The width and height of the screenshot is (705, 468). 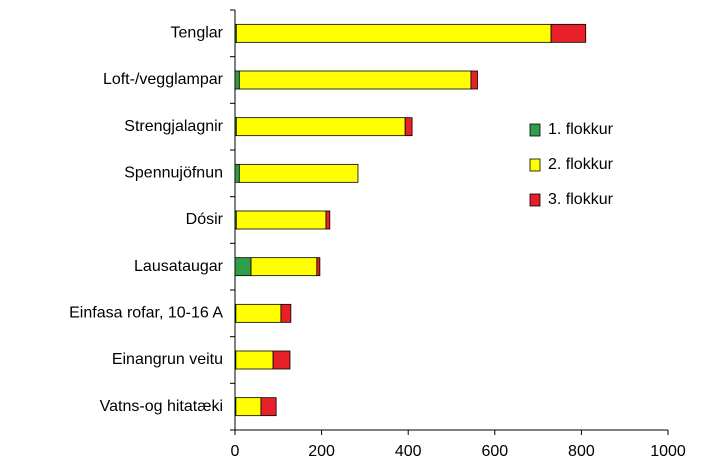 I want to click on y-tick-label: Strengjalagnir, so click(x=173, y=126).